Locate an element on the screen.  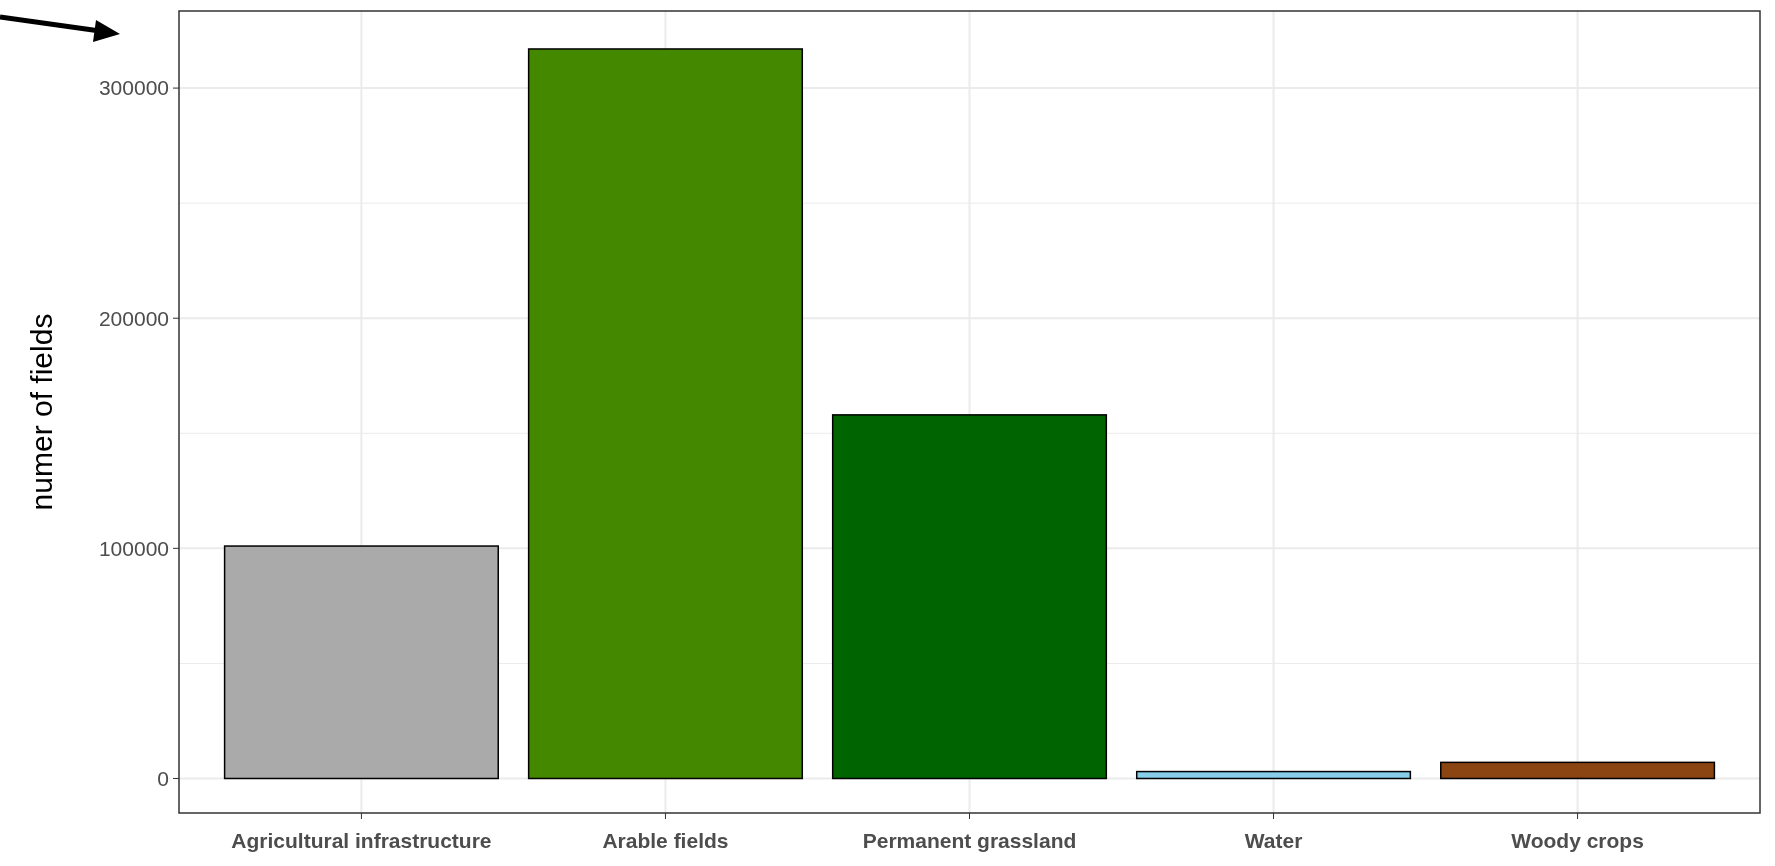
y-tick-label: 100000 is located at coordinates (133, 548).